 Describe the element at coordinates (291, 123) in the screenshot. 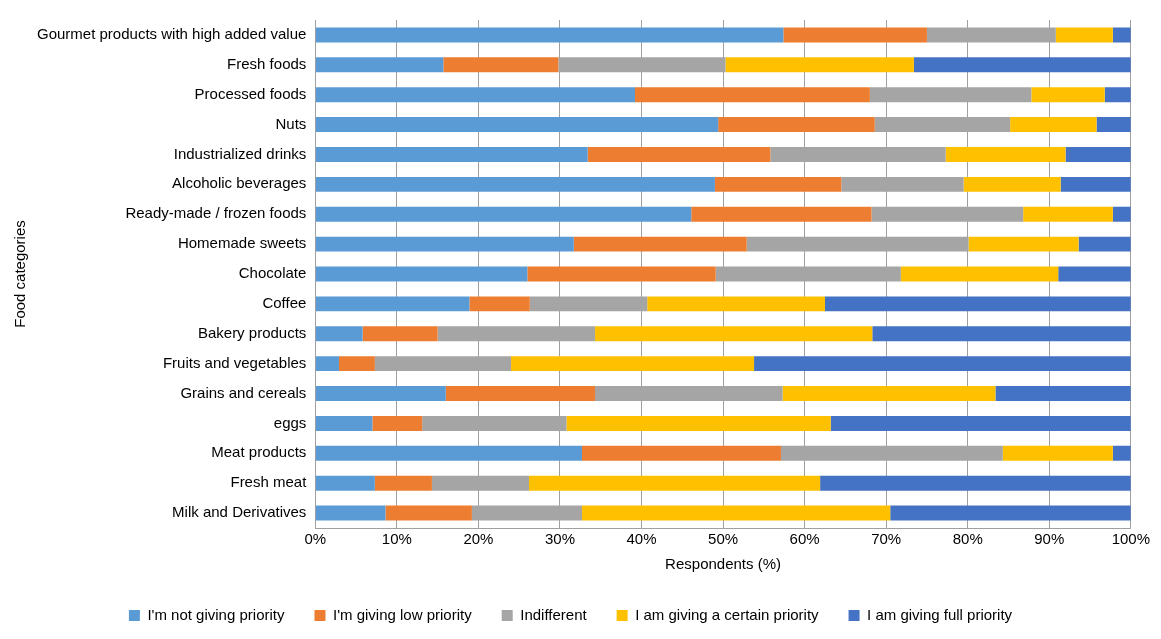

I see `y-tick-label: Nuts` at that location.